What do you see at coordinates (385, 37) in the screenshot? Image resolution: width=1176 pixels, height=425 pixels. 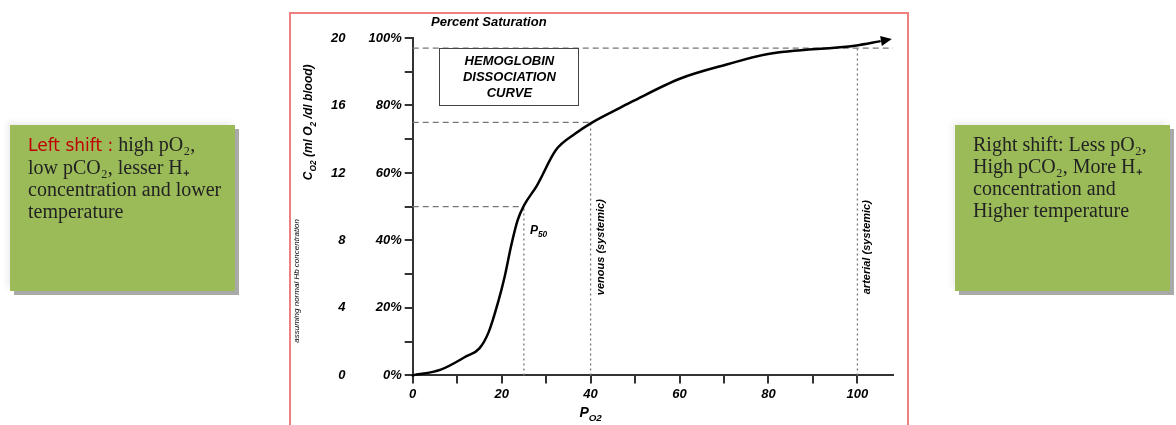 I see `y-tick-label: 100%` at bounding box center [385, 37].